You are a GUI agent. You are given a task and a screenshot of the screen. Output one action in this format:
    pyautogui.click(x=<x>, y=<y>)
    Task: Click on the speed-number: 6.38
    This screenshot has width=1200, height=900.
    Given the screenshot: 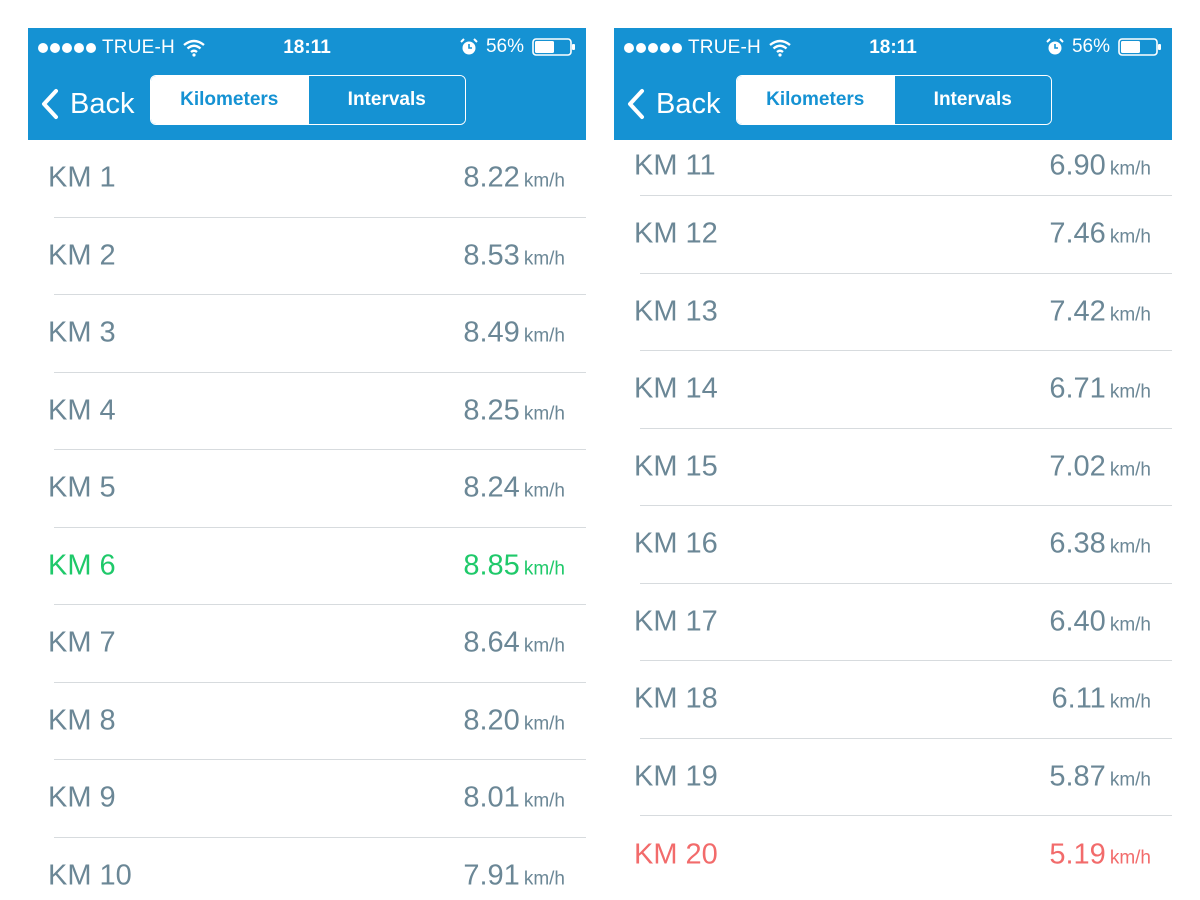 What is the action you would take?
    pyautogui.click(x=1077, y=543)
    